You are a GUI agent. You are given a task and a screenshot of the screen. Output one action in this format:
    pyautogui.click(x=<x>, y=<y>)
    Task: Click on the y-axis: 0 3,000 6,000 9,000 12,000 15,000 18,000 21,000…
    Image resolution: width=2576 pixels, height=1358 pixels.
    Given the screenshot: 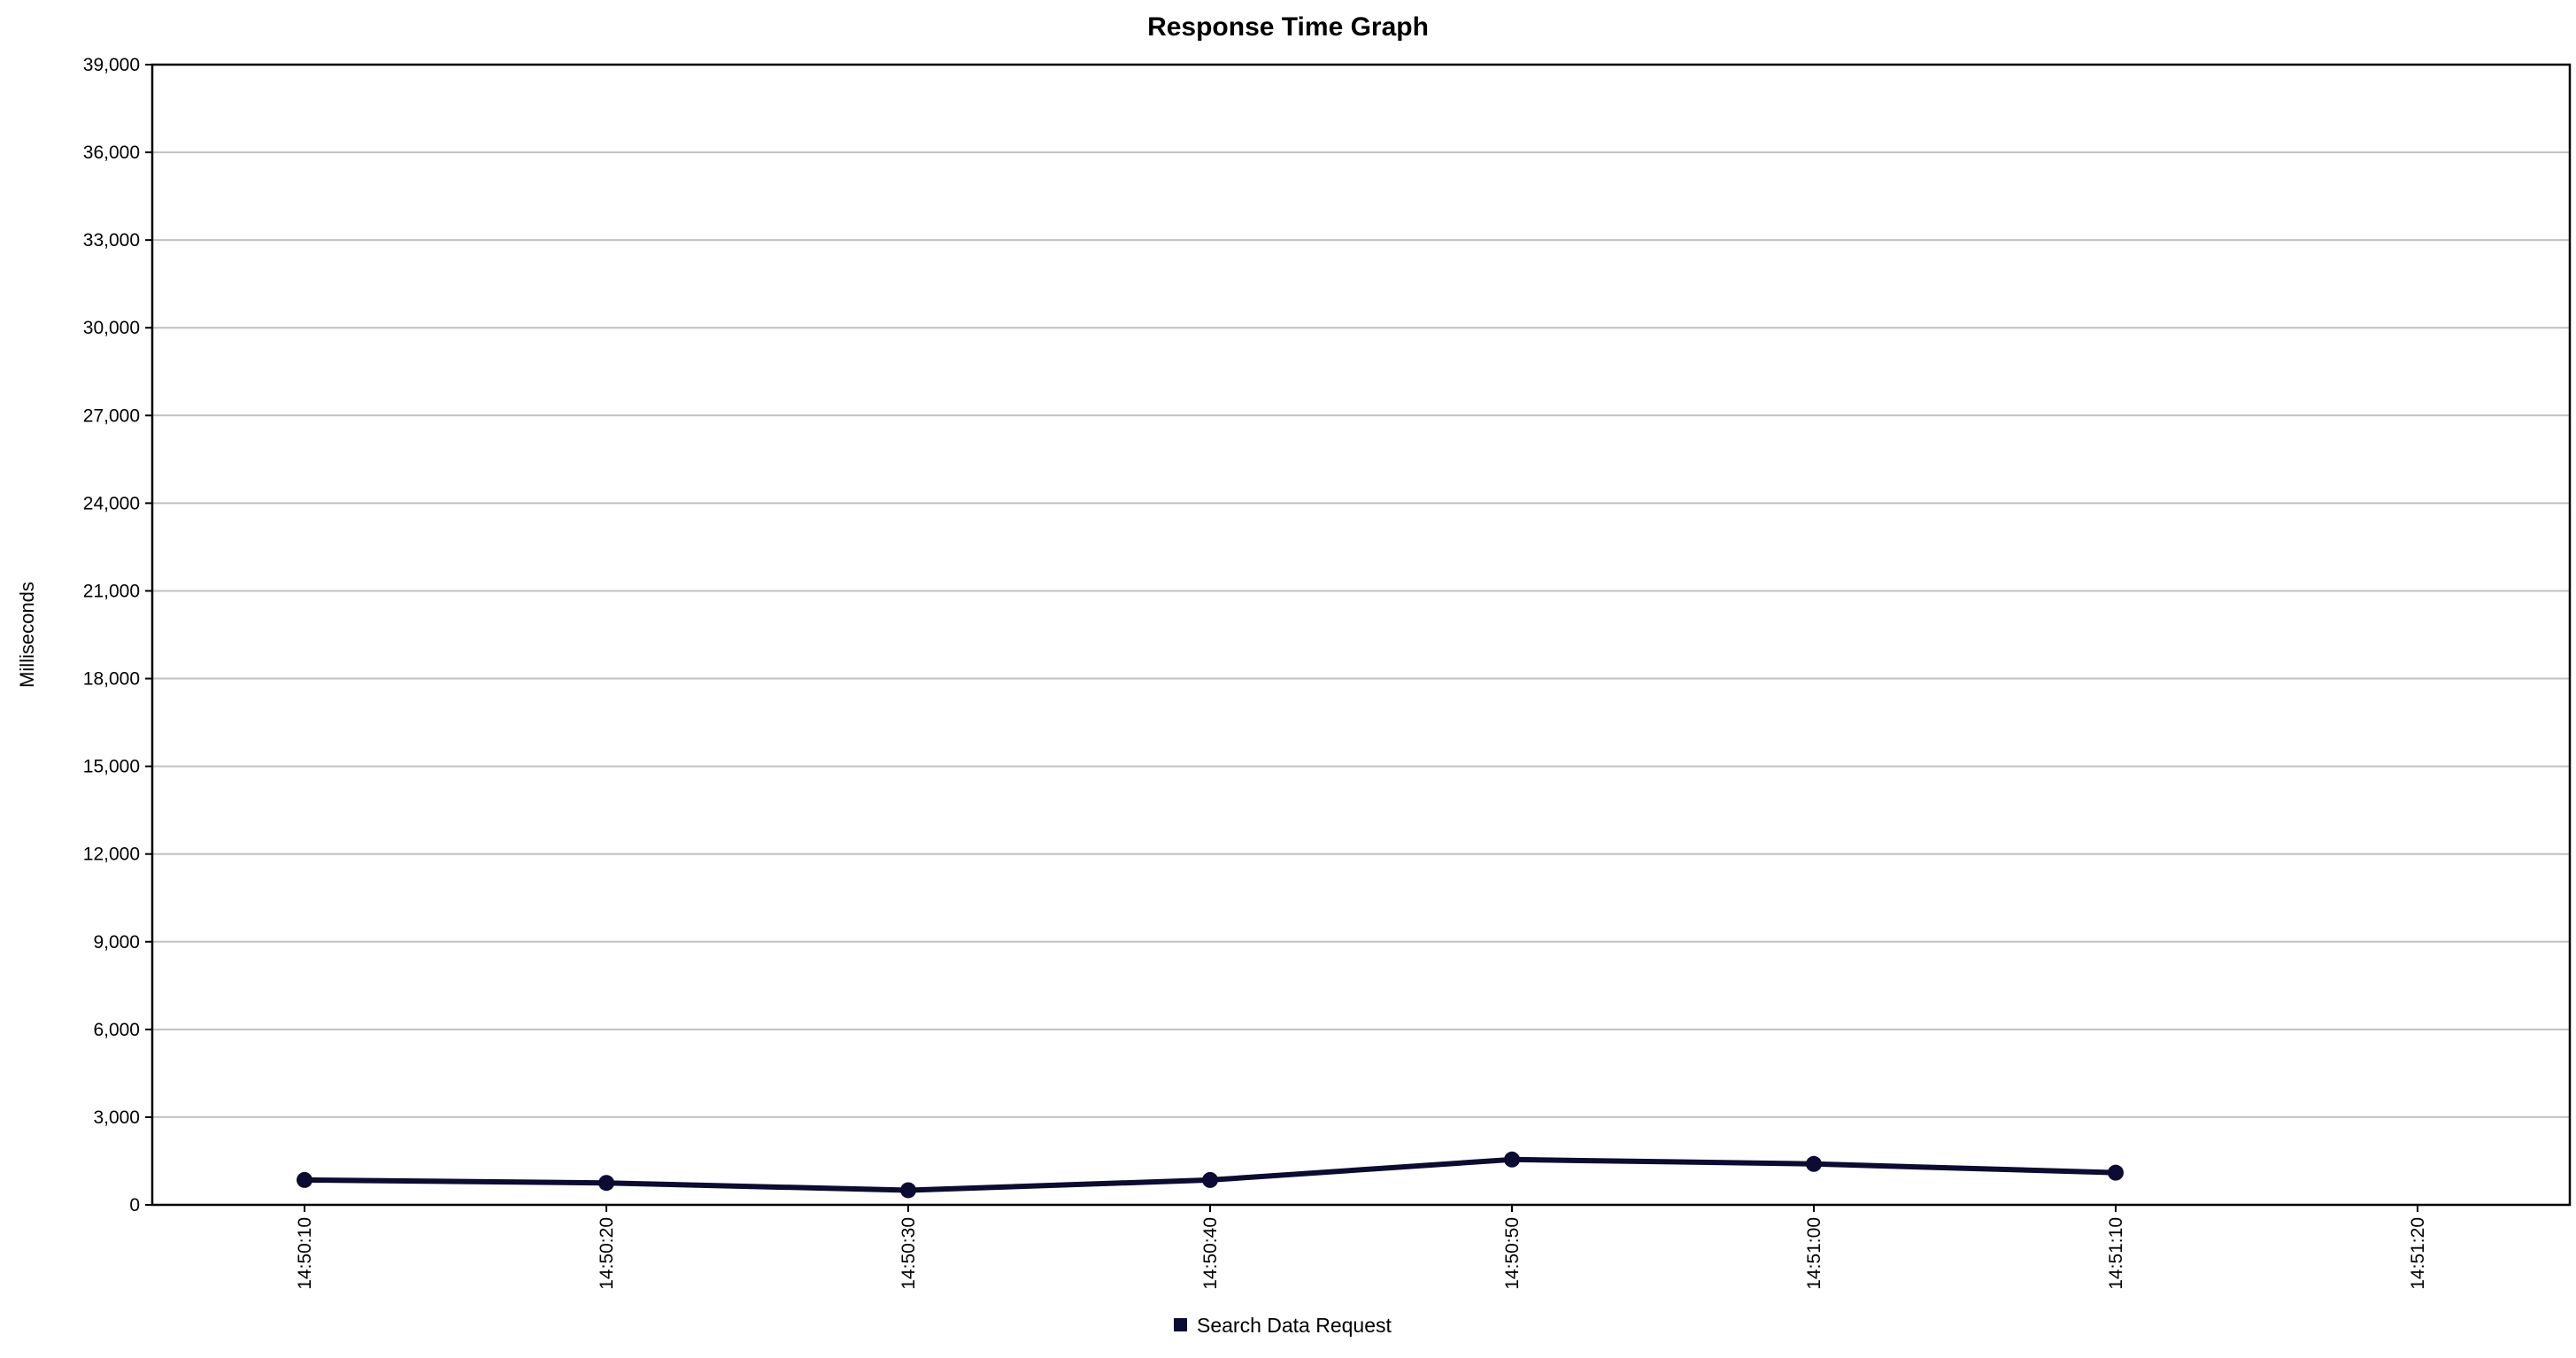 What is the action you would take?
    pyautogui.click(x=117, y=635)
    